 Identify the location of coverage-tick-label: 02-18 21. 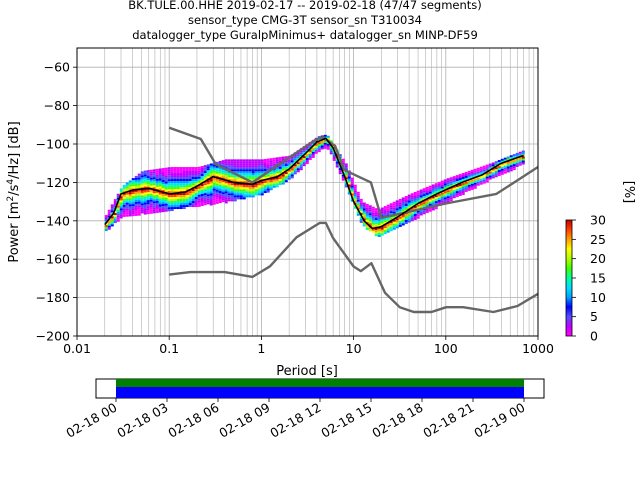
(448, 420).